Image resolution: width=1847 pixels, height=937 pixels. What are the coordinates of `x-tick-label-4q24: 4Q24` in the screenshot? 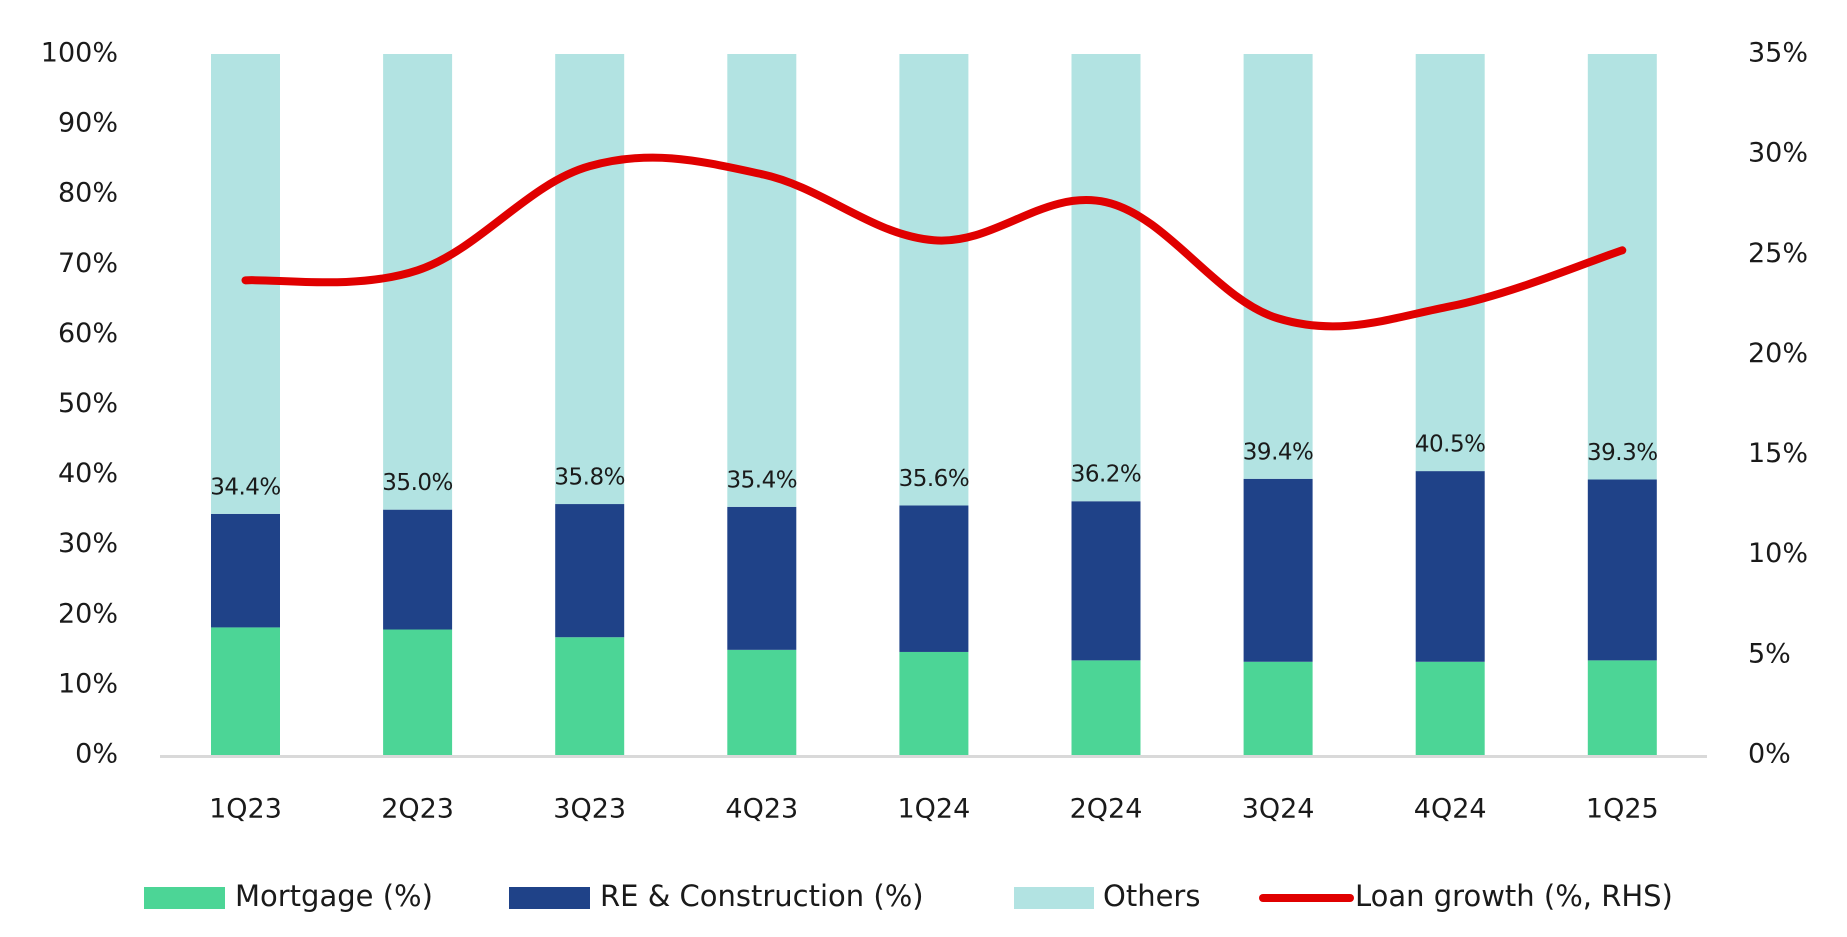 It's located at (1450, 809).